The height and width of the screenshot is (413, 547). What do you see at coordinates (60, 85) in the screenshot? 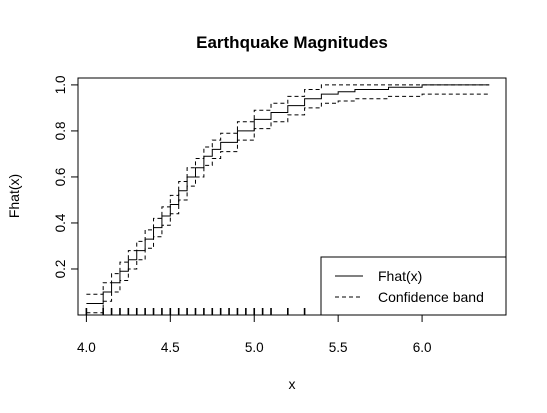
I see `y-tick-label: 1.0` at bounding box center [60, 85].